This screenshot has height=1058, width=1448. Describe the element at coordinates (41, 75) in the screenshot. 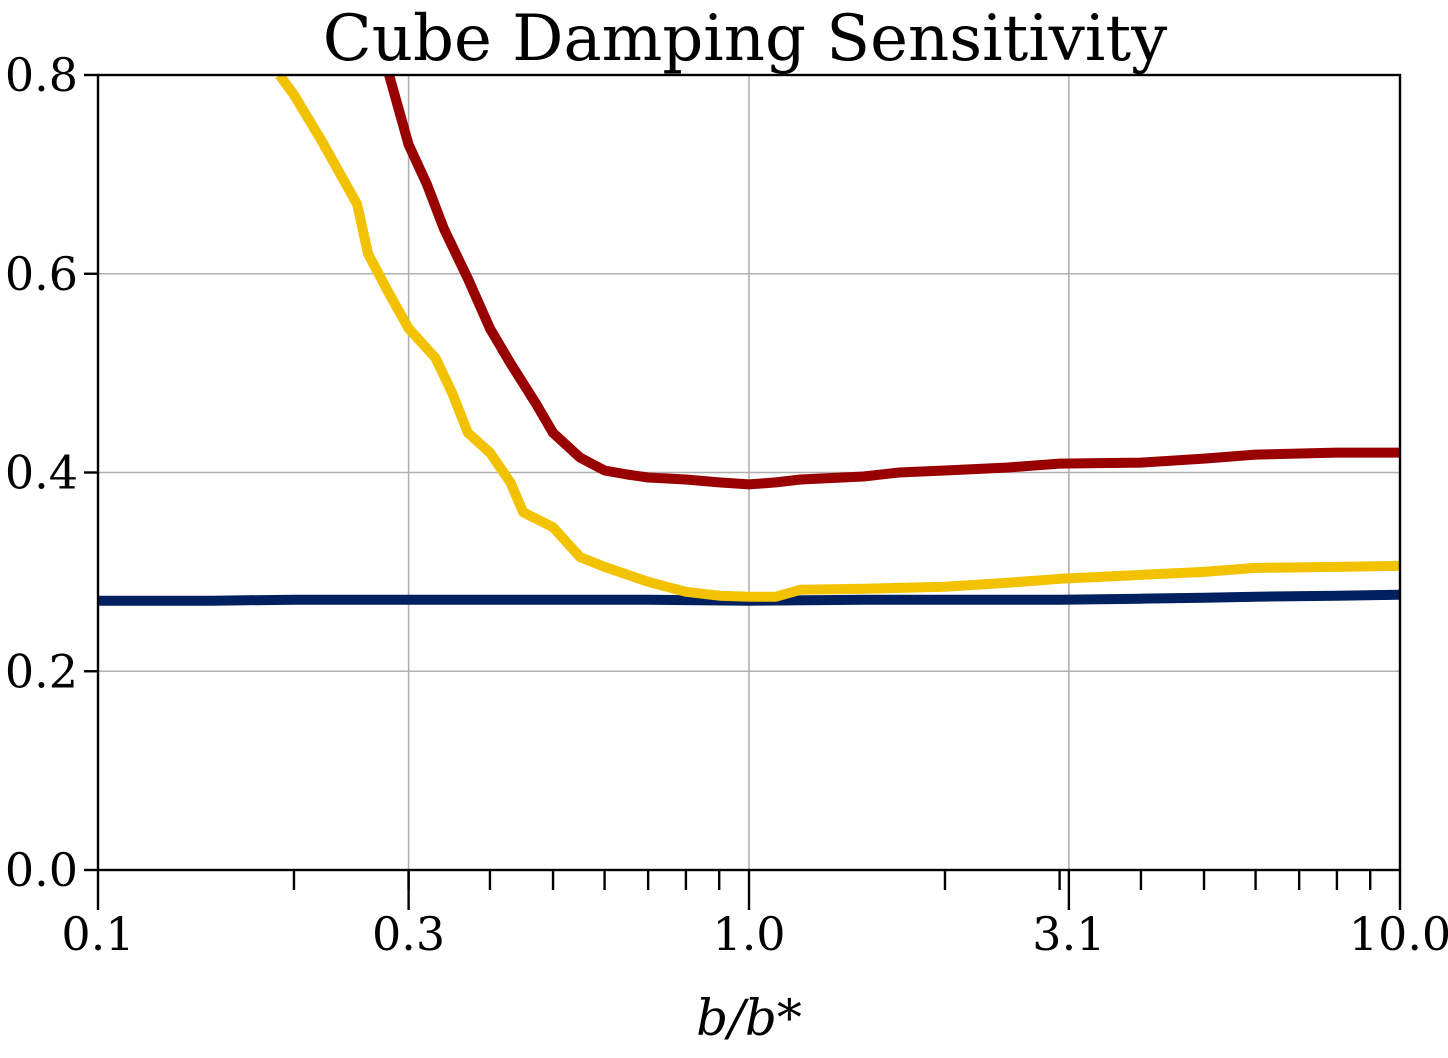

I see `y-tick-label: 0.8` at that location.